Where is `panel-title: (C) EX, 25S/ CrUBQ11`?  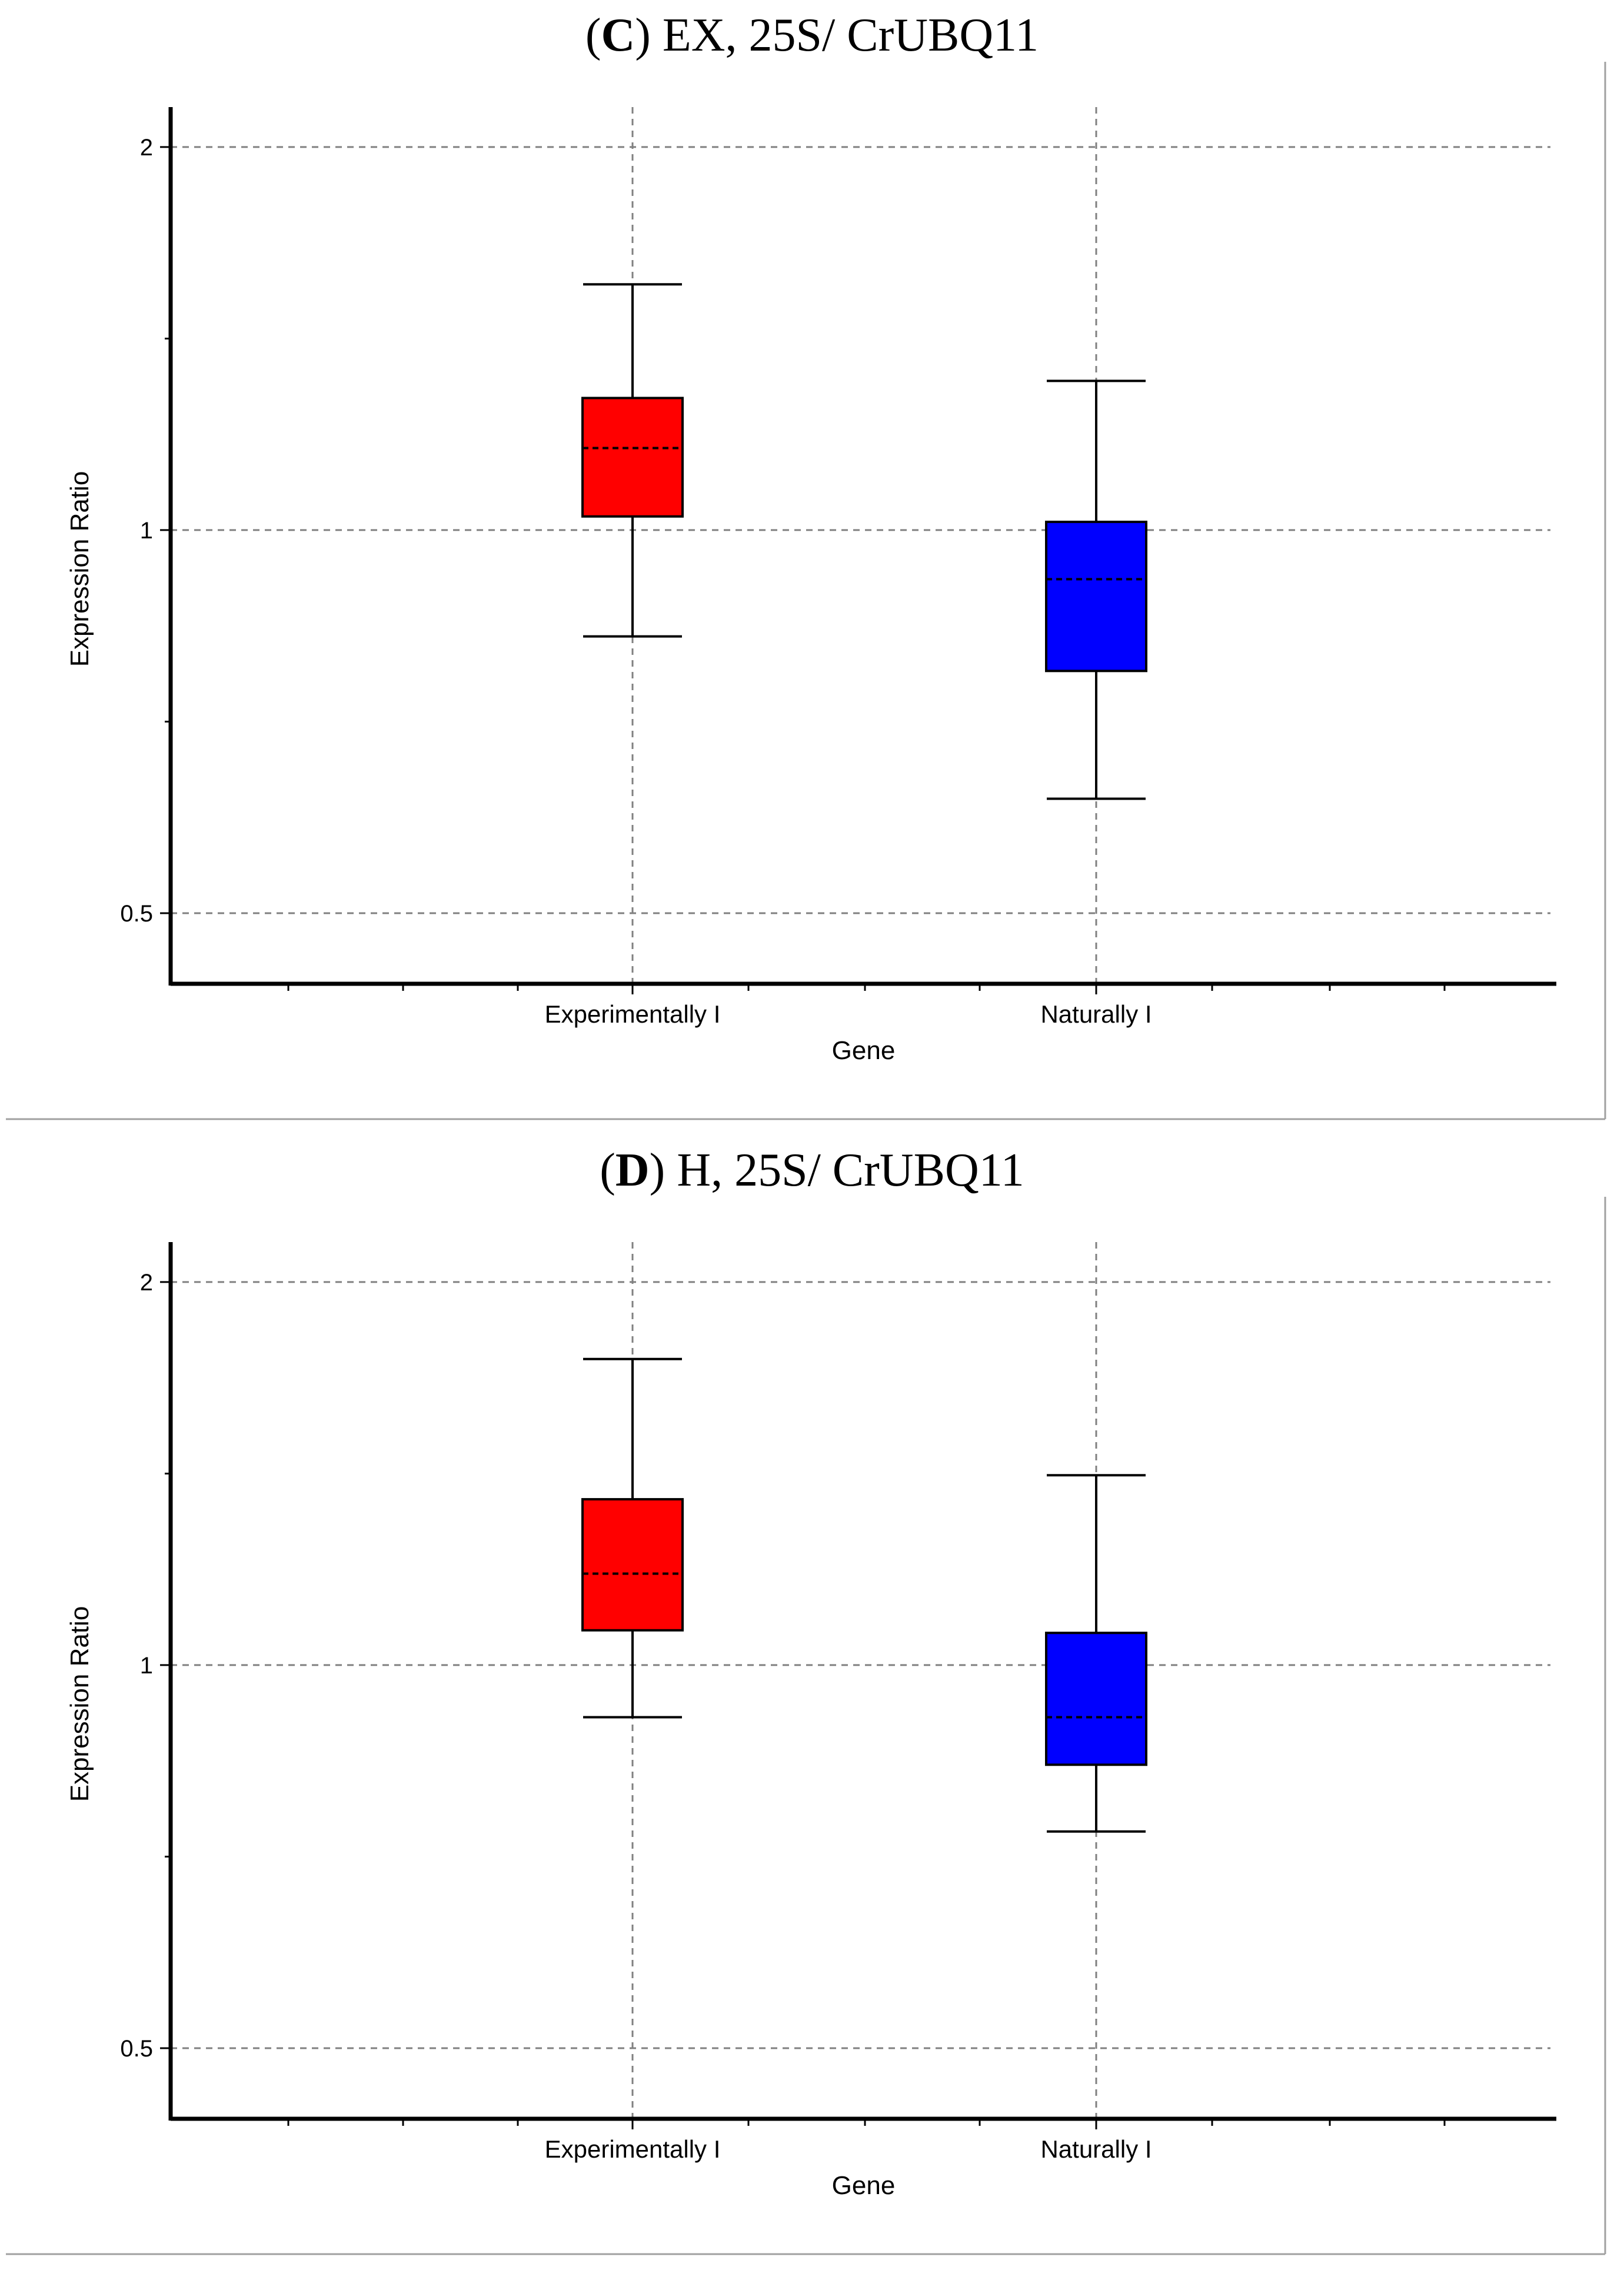
panel-title: (C) EX, 25S/ CrUBQ11 is located at coordinates (812, 35).